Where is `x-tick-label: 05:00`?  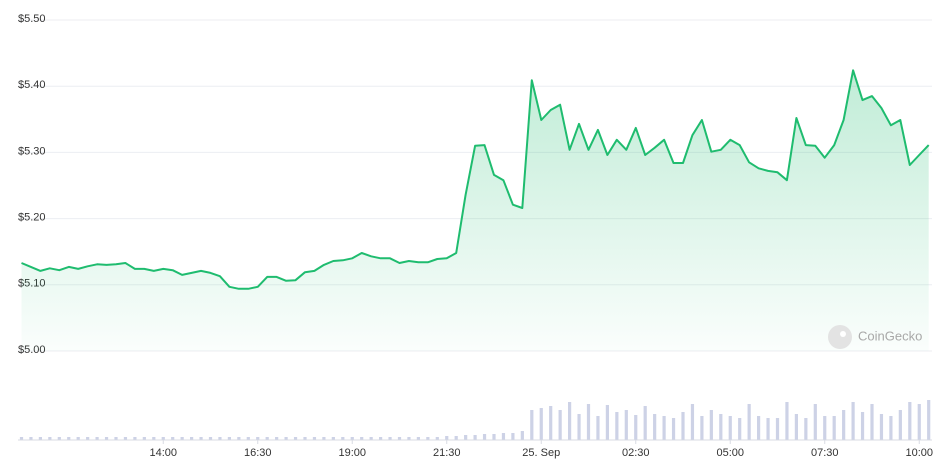
x-tick-label: 05:00 is located at coordinates (730, 453).